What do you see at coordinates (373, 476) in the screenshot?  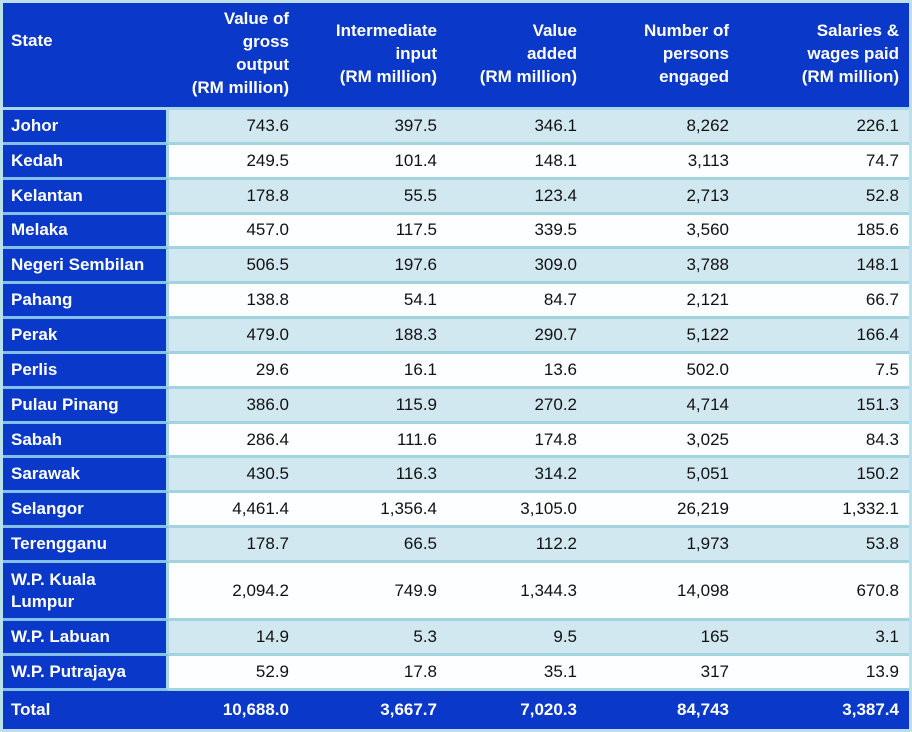 I see `value-cell: 116.3` at bounding box center [373, 476].